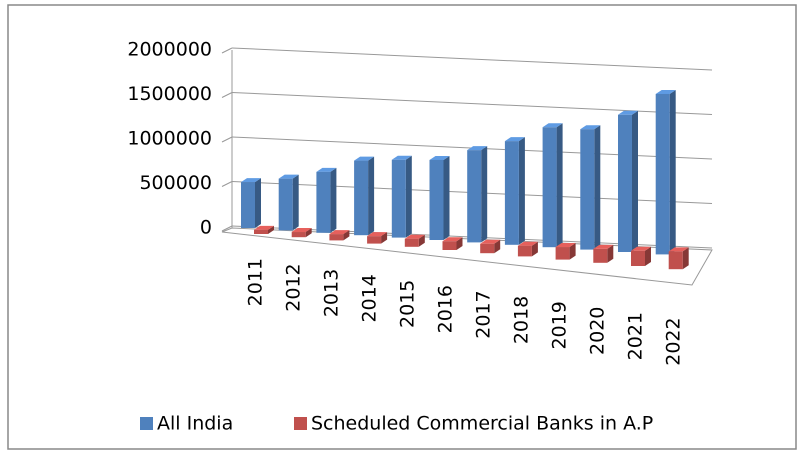  What do you see at coordinates (195, 424) in the screenshot?
I see `legend-label: All India` at bounding box center [195, 424].